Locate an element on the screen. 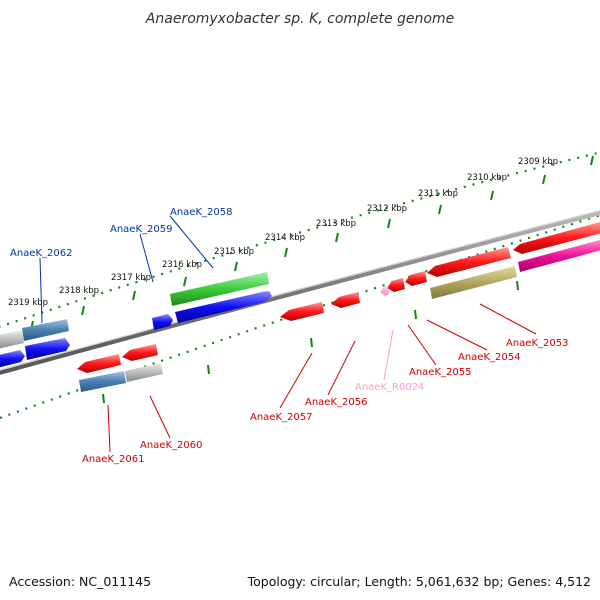 The image size is (600, 600). tick-label: 2309 kbp is located at coordinates (538, 162).